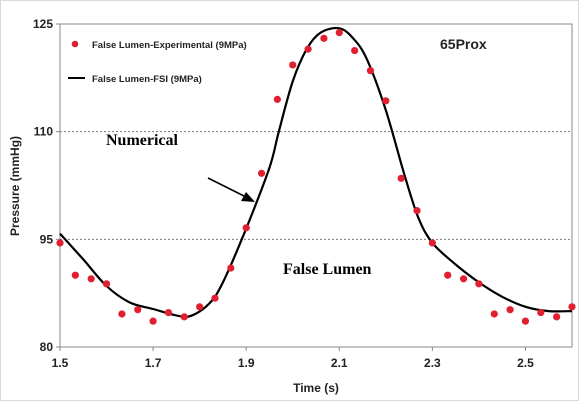 The height and width of the screenshot is (401, 579). What do you see at coordinates (43, 24) in the screenshot?
I see `y-tick-label: 125` at bounding box center [43, 24].